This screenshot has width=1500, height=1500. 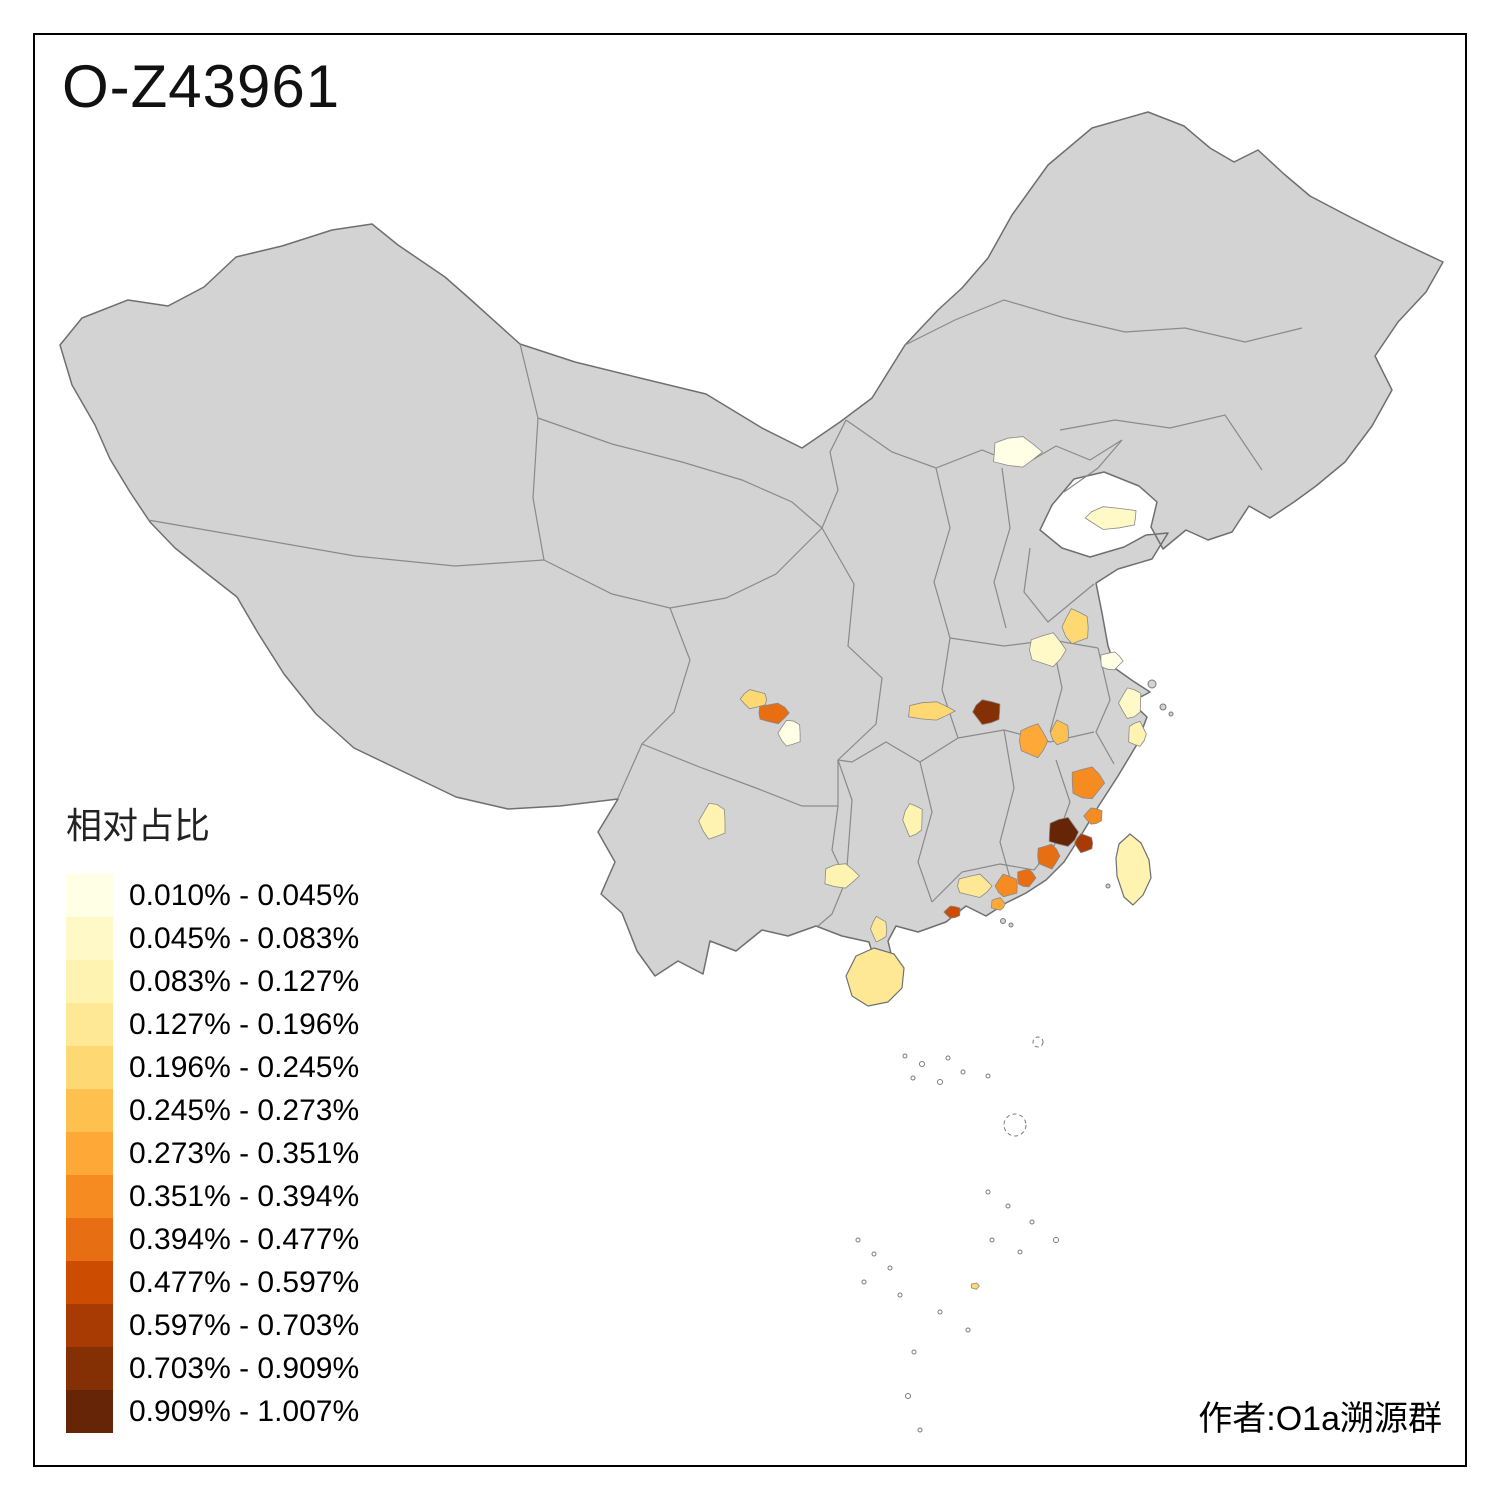 What do you see at coordinates (975, 885) in the screenshot?
I see `region-guangdong-west` at bounding box center [975, 885].